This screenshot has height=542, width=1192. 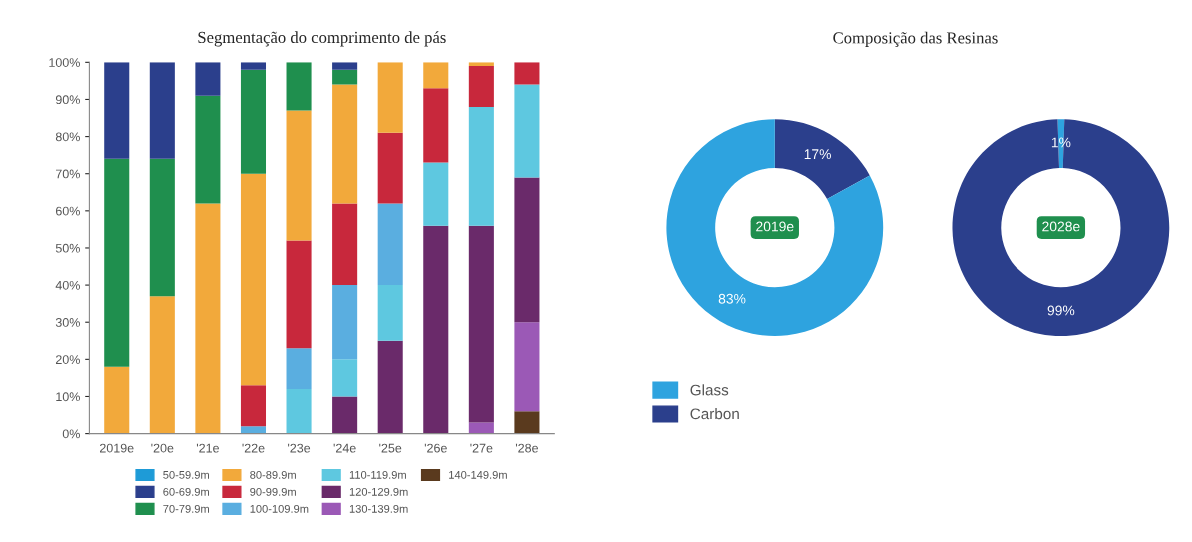 I want to click on legend-label: 130-139.9m, so click(x=378, y=508).